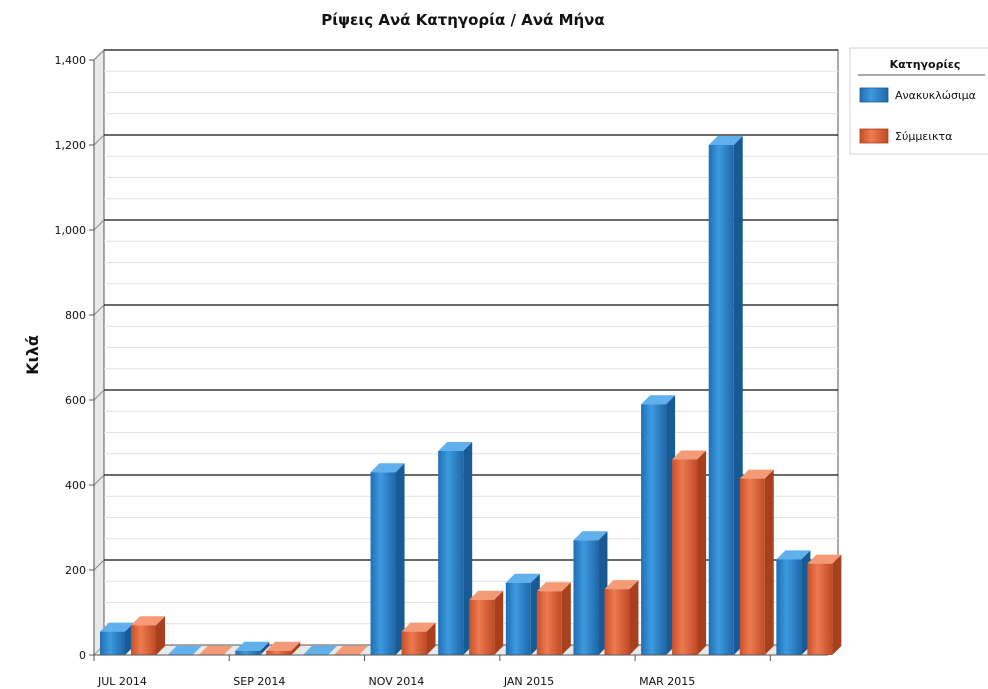  What do you see at coordinates (32, 355) in the screenshot?
I see `y-axis-label: Κιλά` at bounding box center [32, 355].